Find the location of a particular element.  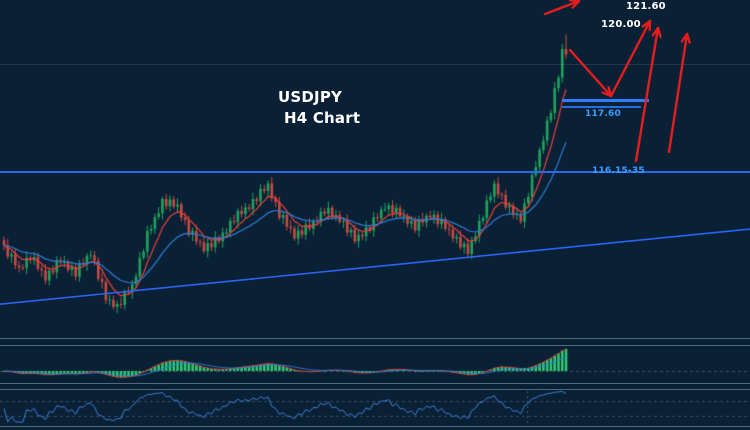

projection-arrow-offscreen-head is located at coordinates (574, 1).